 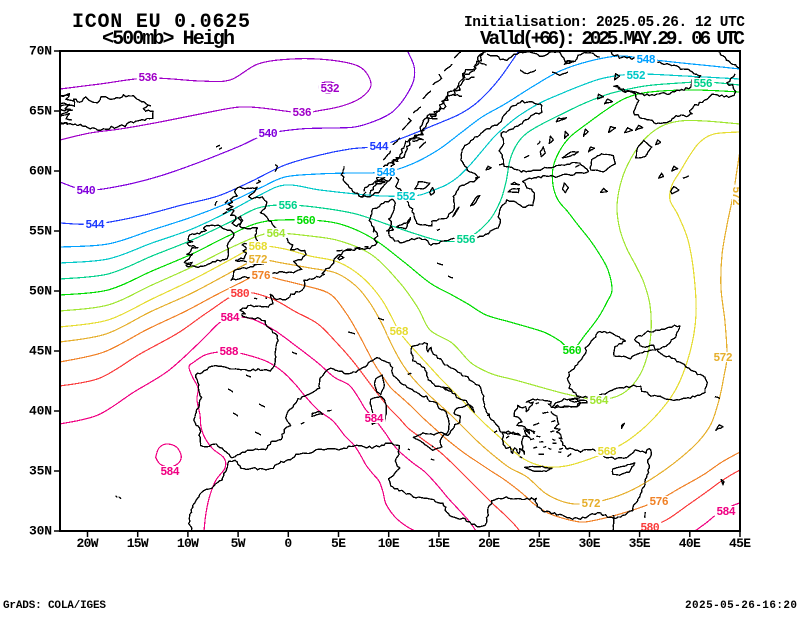 What do you see at coordinates (741, 606) in the screenshot?
I see `svg-text: 2025-05-26-16:20` at bounding box center [741, 606].